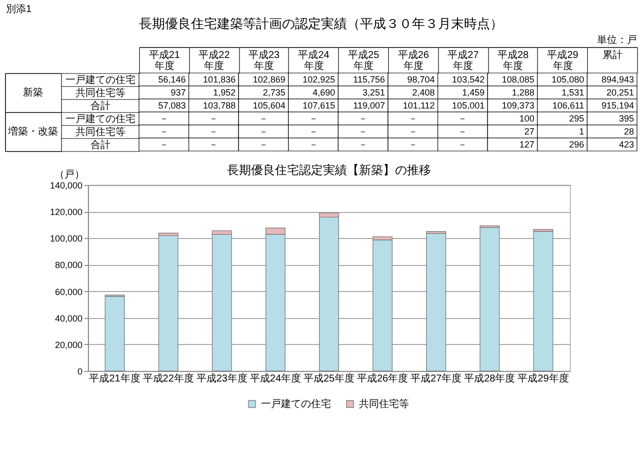 This screenshot has width=640, height=453. What do you see at coordinates (19, 10) in the screenshot?
I see `text: 別添1` at bounding box center [19, 10].